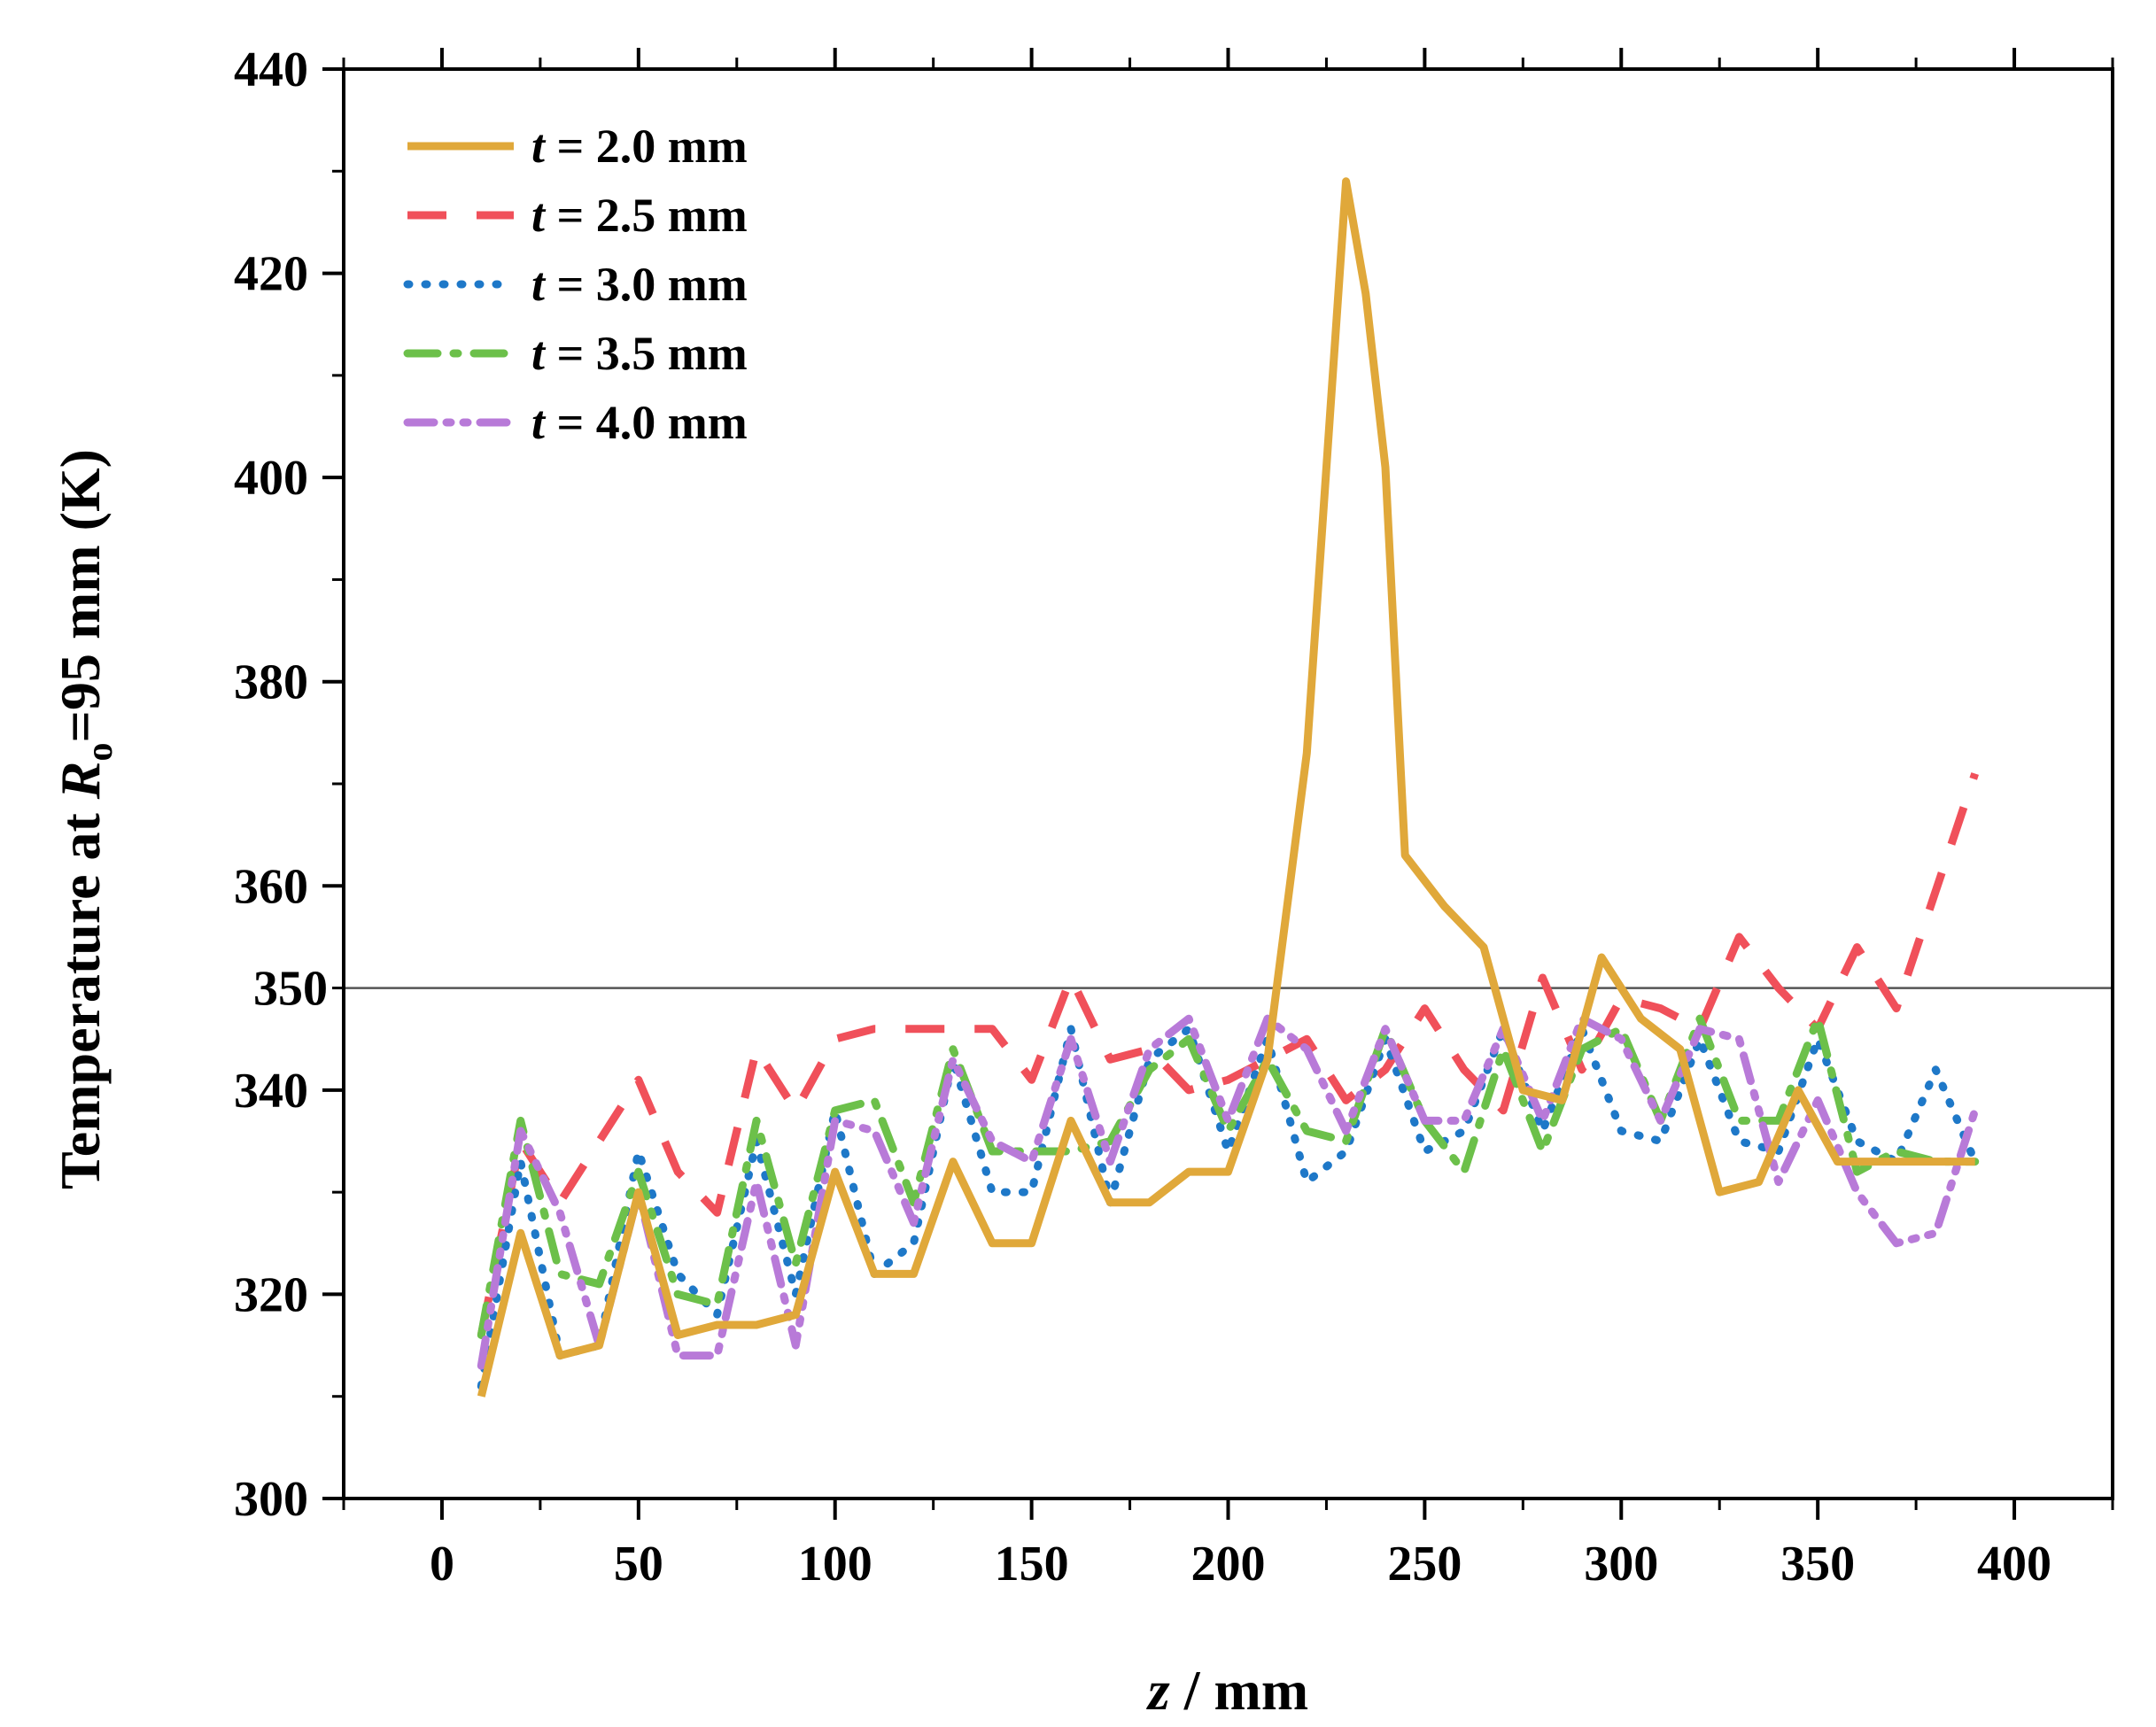 The image size is (2156, 1727). I want to click on y-axis-subscript: o, so click(100, 752).